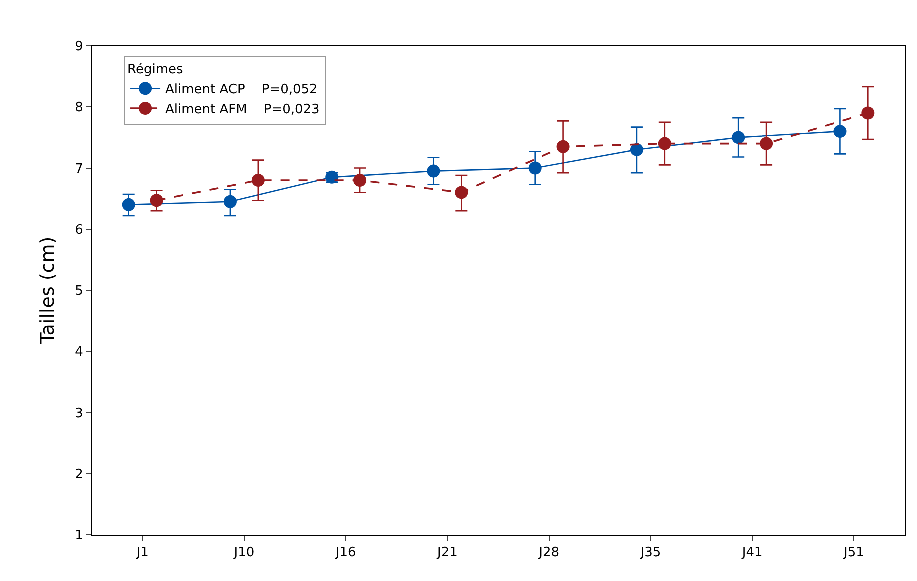  I want to click on x-tick-label: J1, so click(142, 553).